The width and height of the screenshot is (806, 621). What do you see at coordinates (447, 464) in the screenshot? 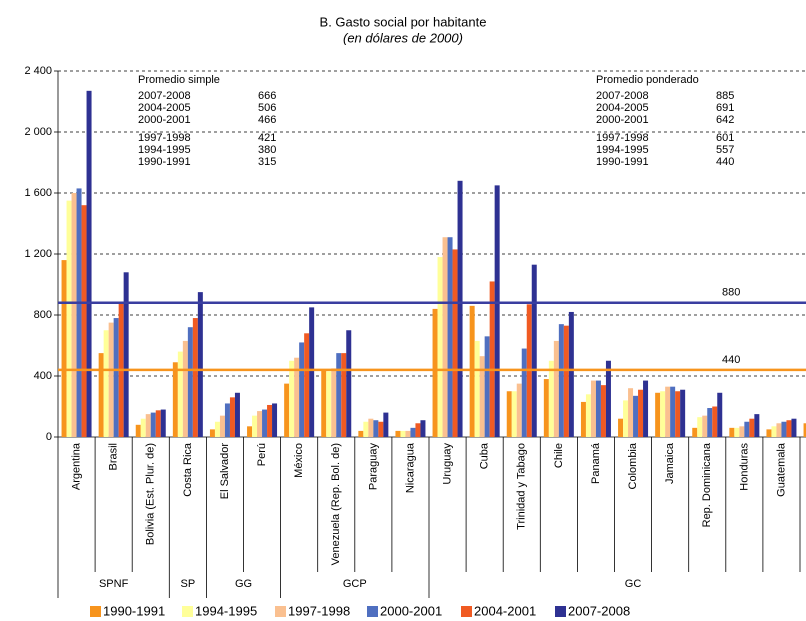
I see `x-tick-label: Uruguay` at bounding box center [447, 464].